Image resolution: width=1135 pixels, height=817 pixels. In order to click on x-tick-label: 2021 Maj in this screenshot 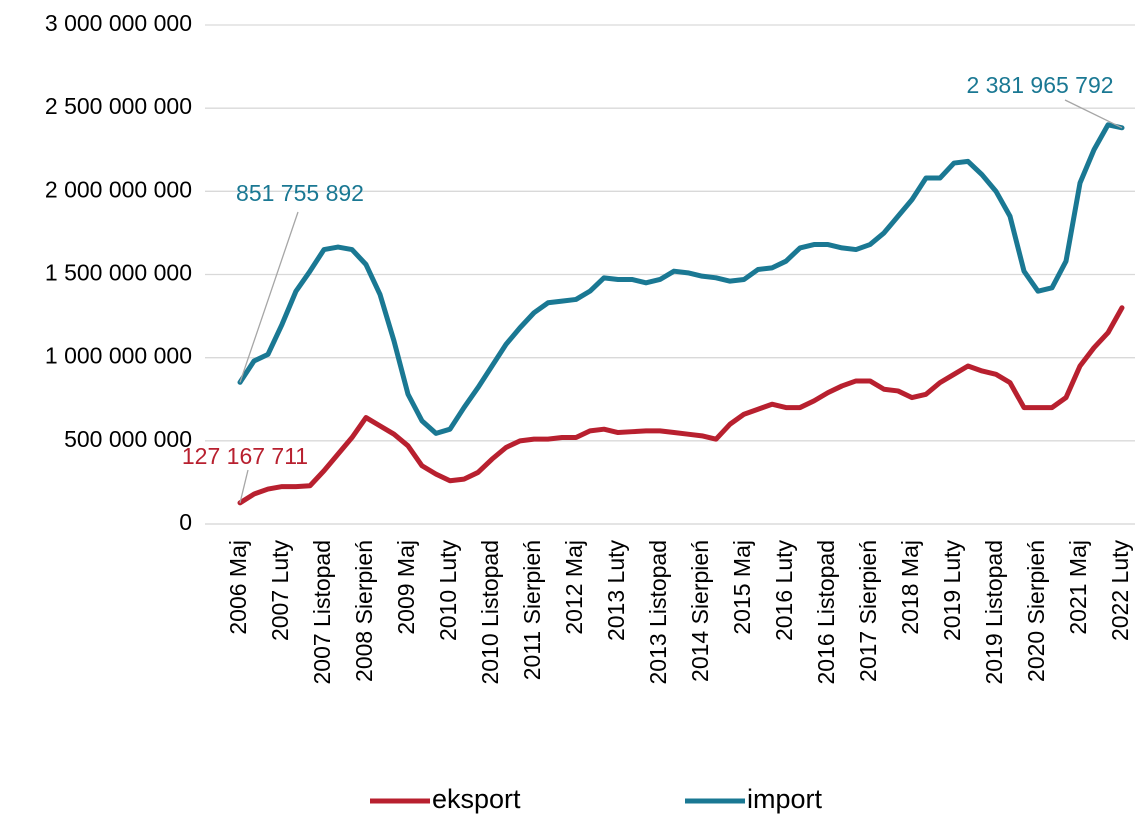, I will do `click(1078, 587)`.